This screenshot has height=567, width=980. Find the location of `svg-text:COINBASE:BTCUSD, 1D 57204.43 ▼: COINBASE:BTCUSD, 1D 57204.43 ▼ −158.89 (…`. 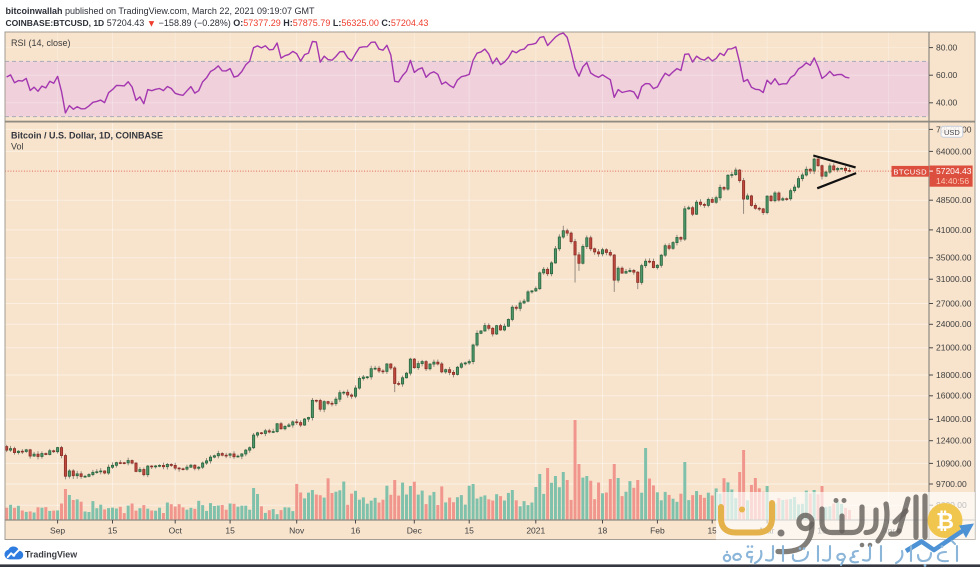

svg-text:COINBASE:BTCUSD, 1D 57204.43 ▼: COINBASE:BTCUSD, 1D 57204.43 ▼ −158.89 (… is located at coordinates (217, 24).